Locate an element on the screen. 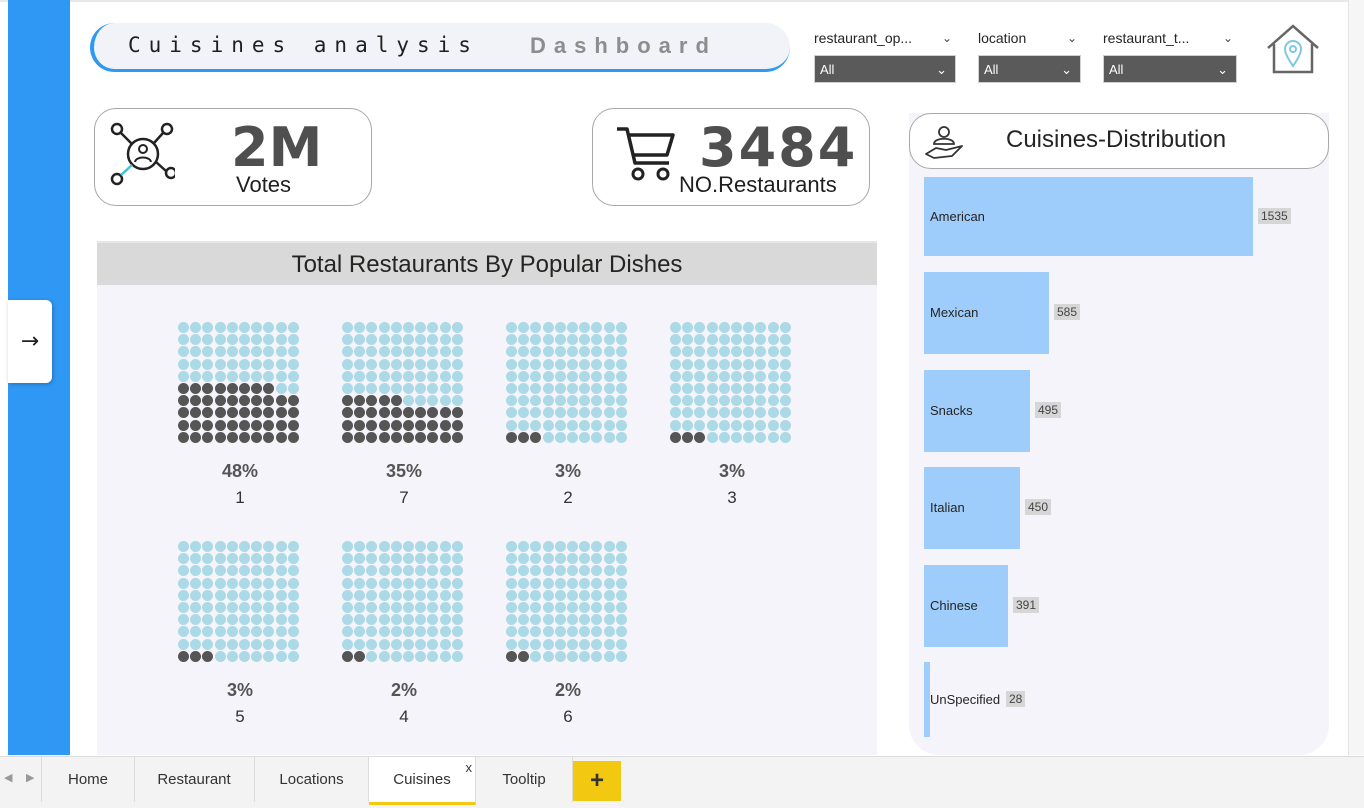 Image resolution: width=1364 pixels, height=808 pixels. close-icon: x is located at coordinates (469, 767).